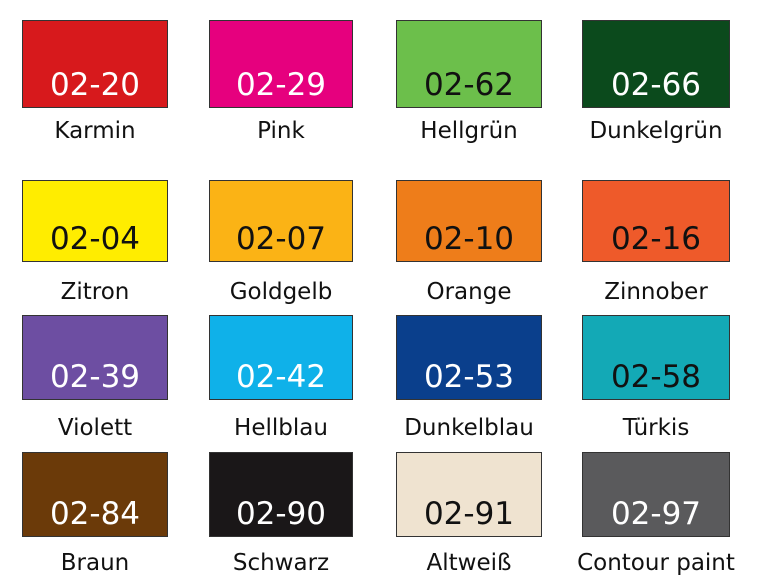 Image resolution: width=766 pixels, height=588 pixels. Describe the element at coordinates (281, 131) in the screenshot. I see `color-name: Pink` at that location.